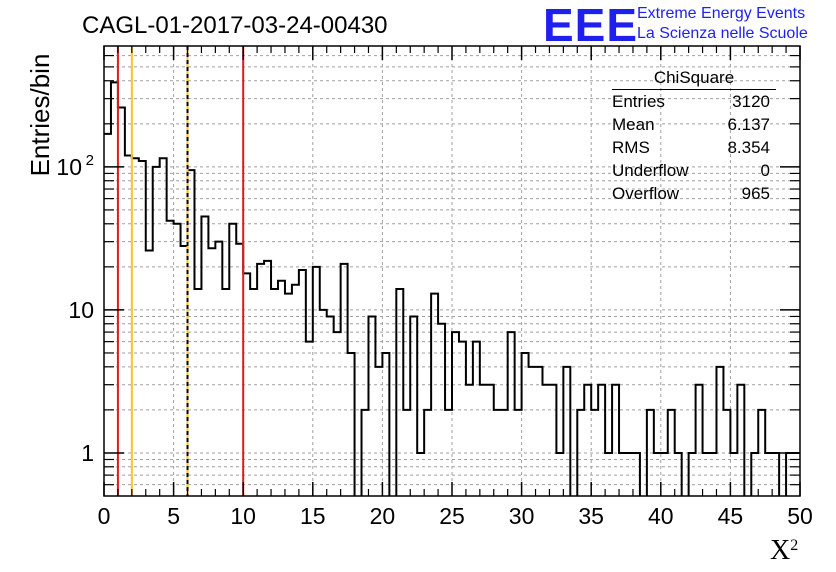 This screenshot has width=836, height=572. What do you see at coordinates (313, 516) in the screenshot?
I see `x-tick-label: 15` at bounding box center [313, 516].